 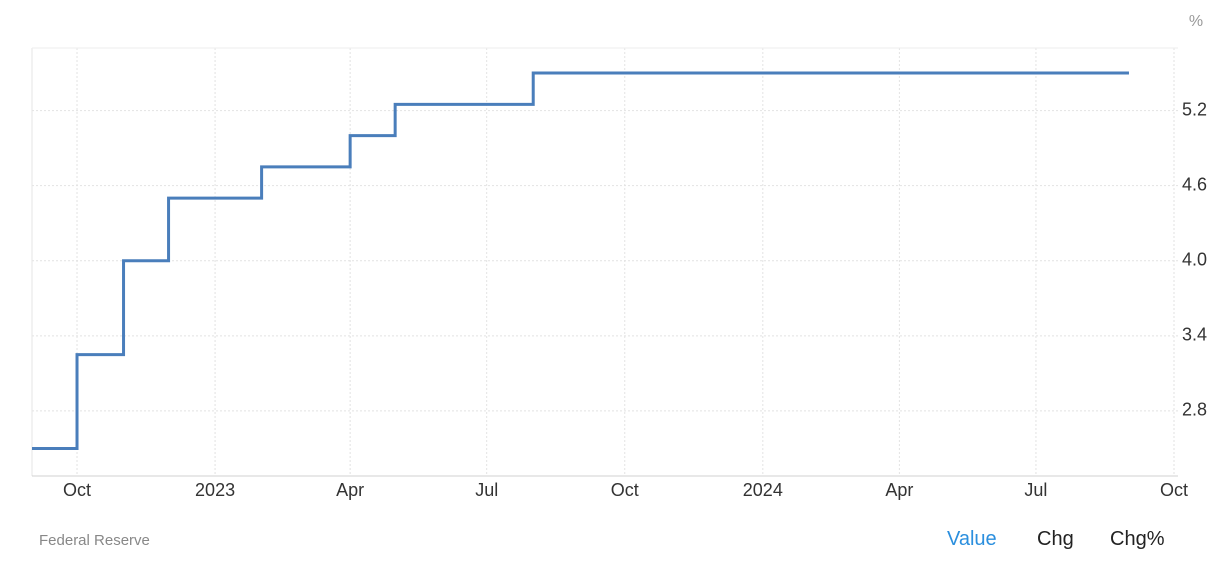 What do you see at coordinates (1055, 539) in the screenshot?
I see `tab-chg: Chg` at bounding box center [1055, 539].